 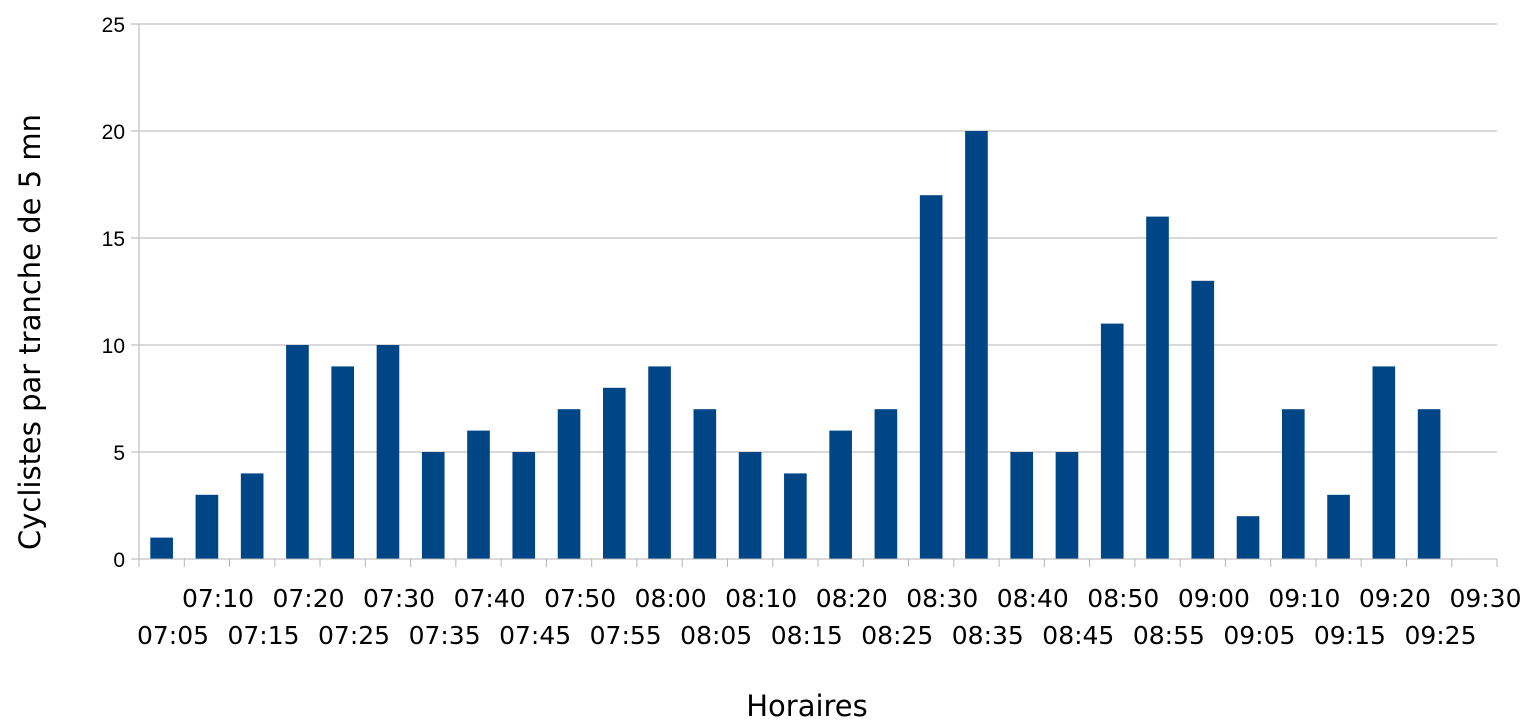 I want to click on x-tick-label: 07:25, so click(x=354, y=635).